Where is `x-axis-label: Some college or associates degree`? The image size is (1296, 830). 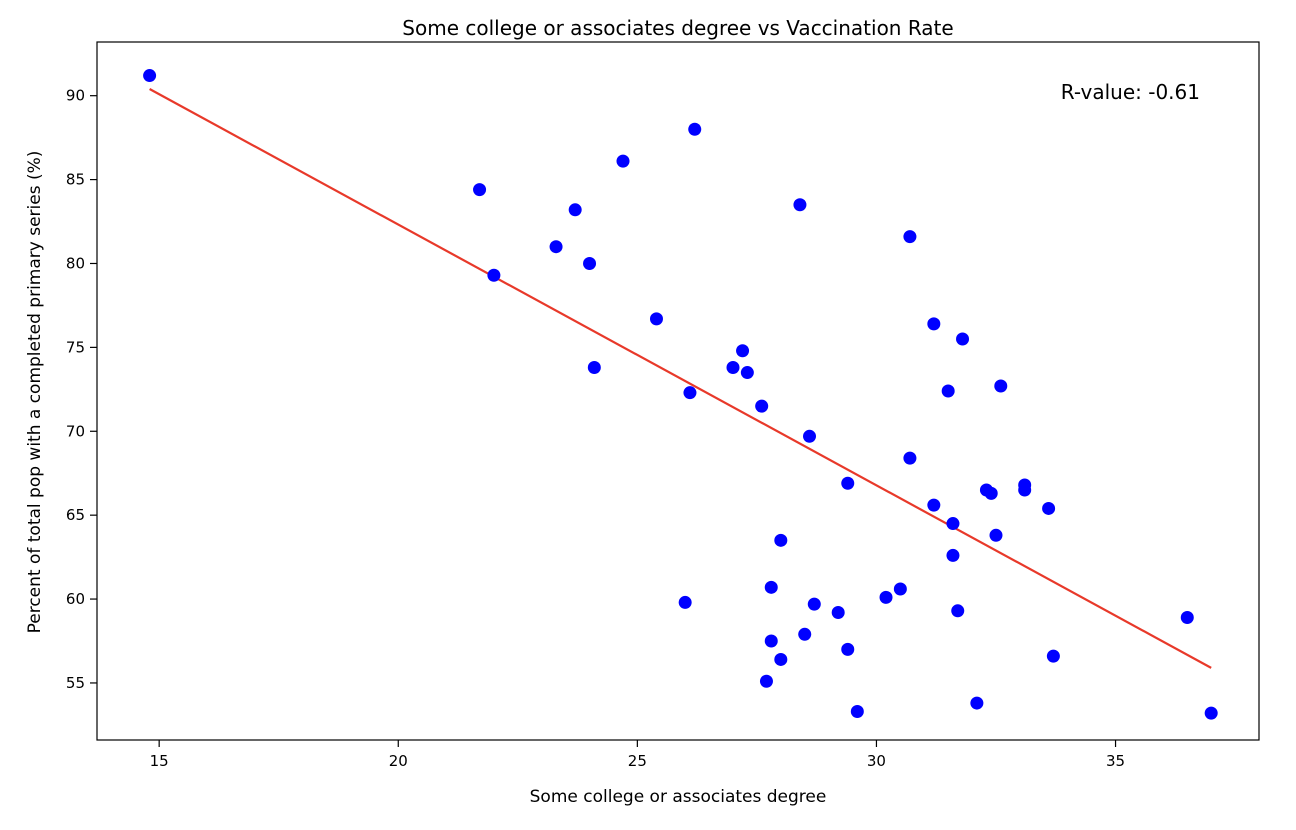 x-axis-label: Some college or associates degree is located at coordinates (678, 797).